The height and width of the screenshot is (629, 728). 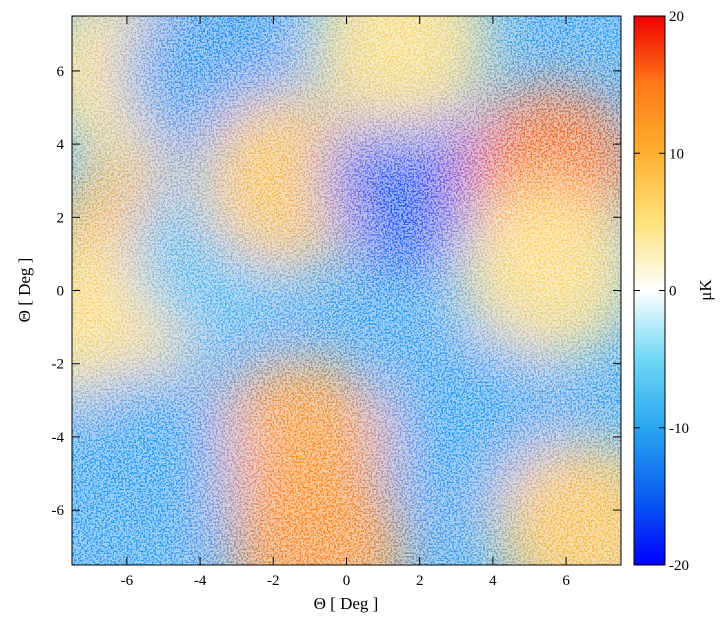 I want to click on colorbar-tick-label: 0, so click(x=673, y=292).